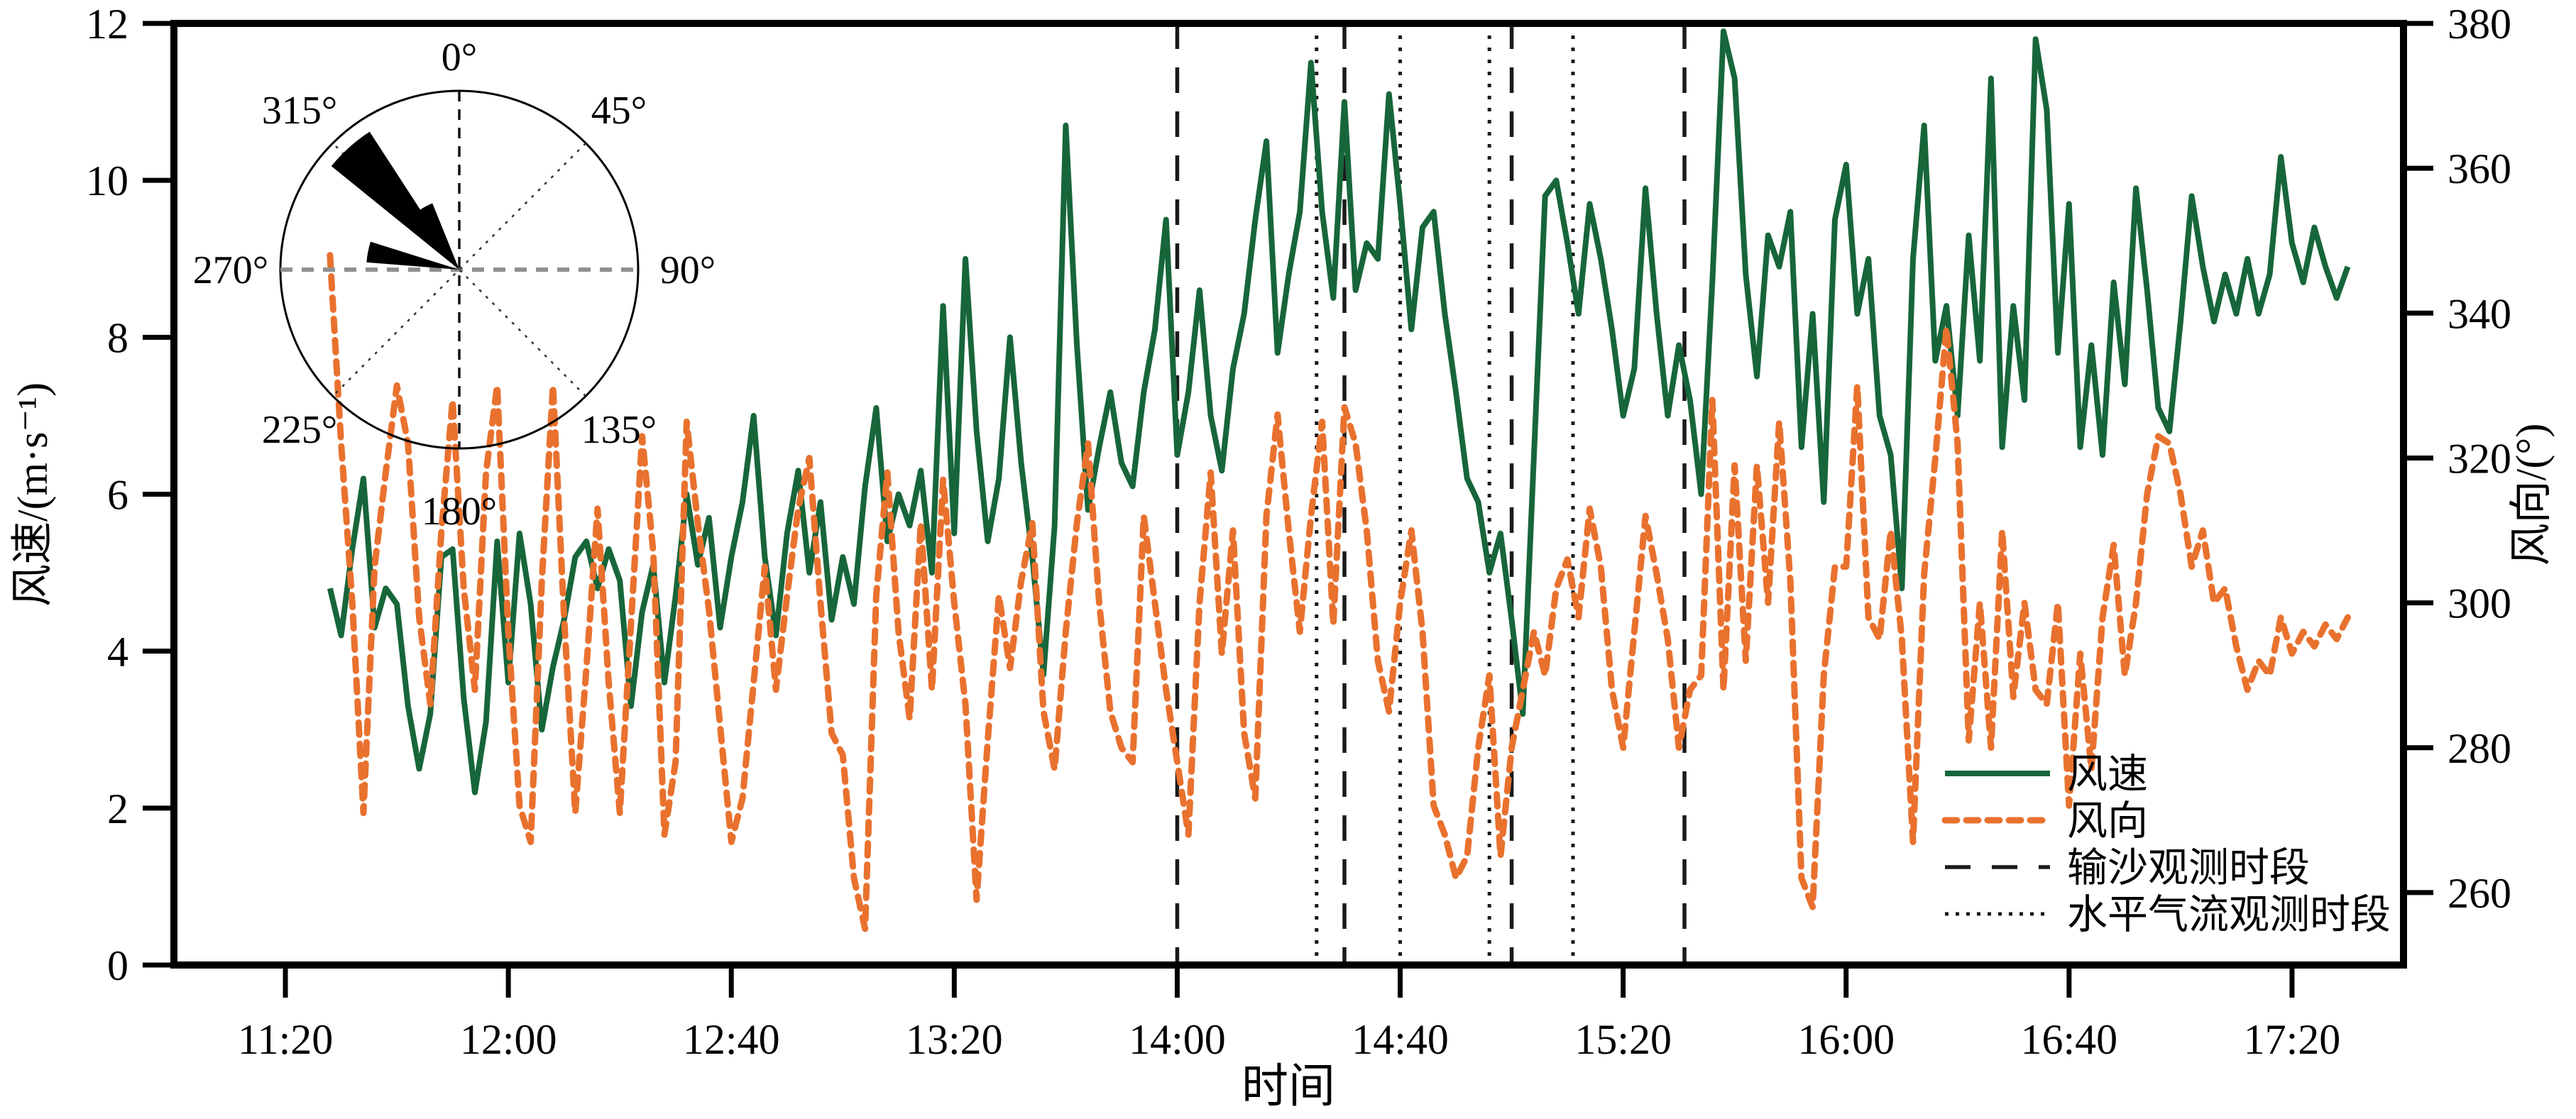  I want to click on y-left-axis-title: 风速/(m·s⁻¹), so click(32, 494).